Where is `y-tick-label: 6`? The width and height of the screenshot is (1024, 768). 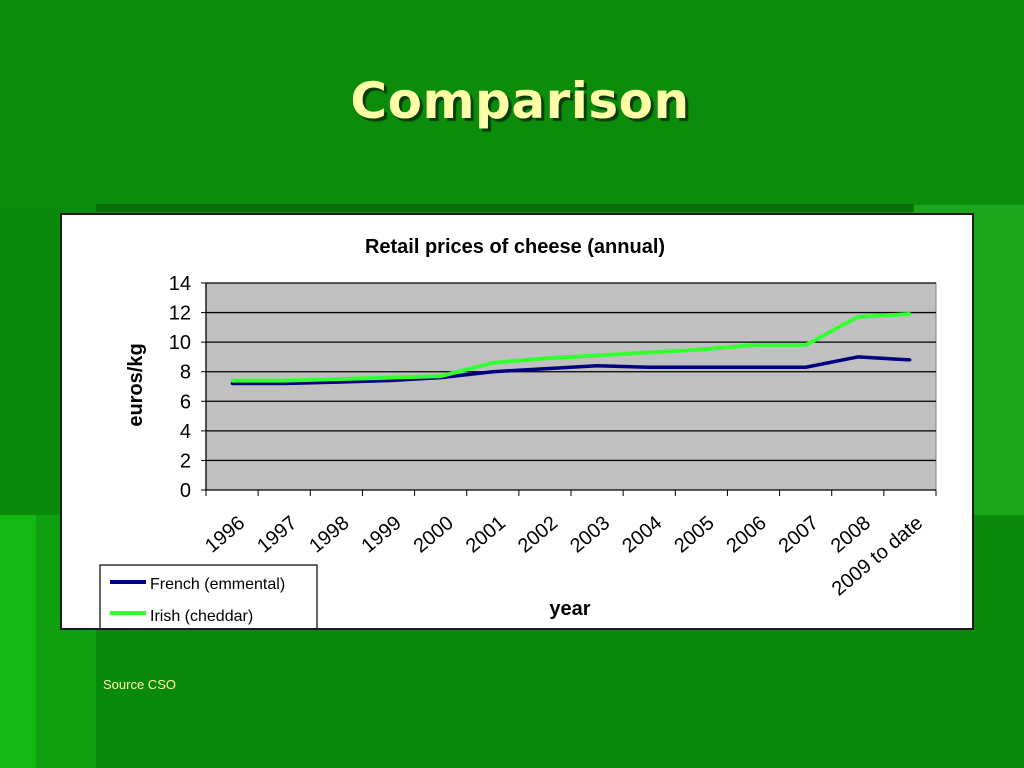
y-tick-label: 6 is located at coordinates (185, 402).